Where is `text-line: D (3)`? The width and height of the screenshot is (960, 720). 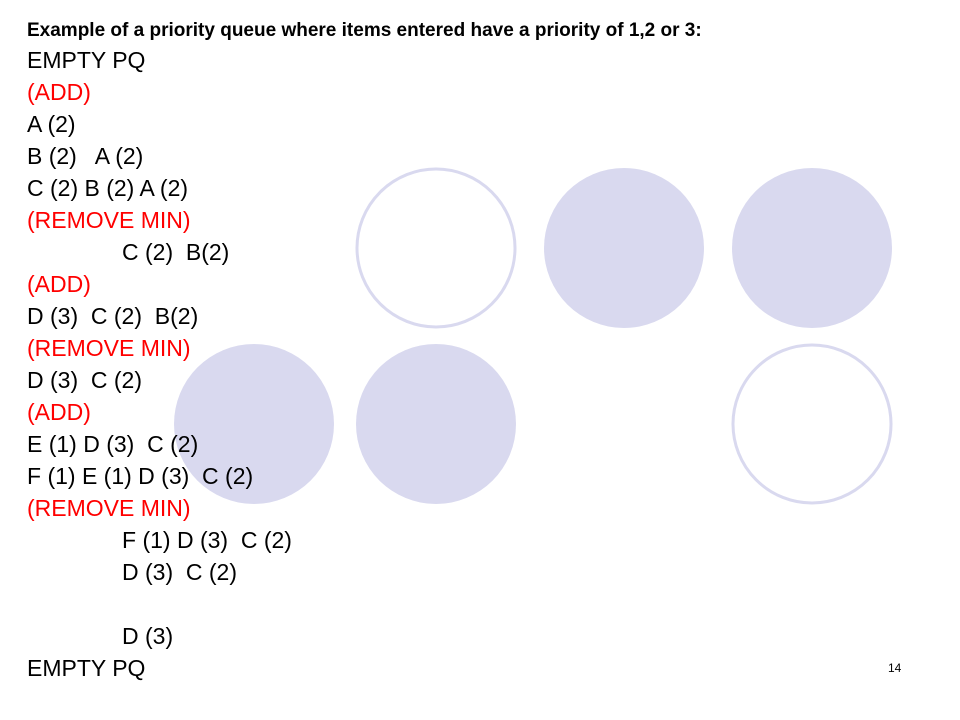 text-line: D (3) is located at coordinates (148, 636).